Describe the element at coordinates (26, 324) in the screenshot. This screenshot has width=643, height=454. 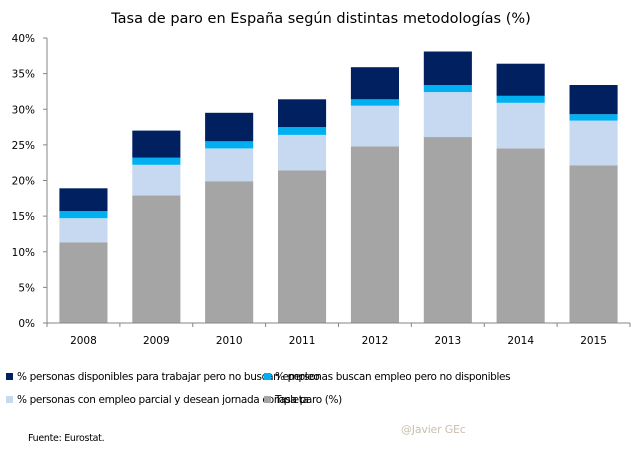
I see `y-tick-label: 0%` at that location.